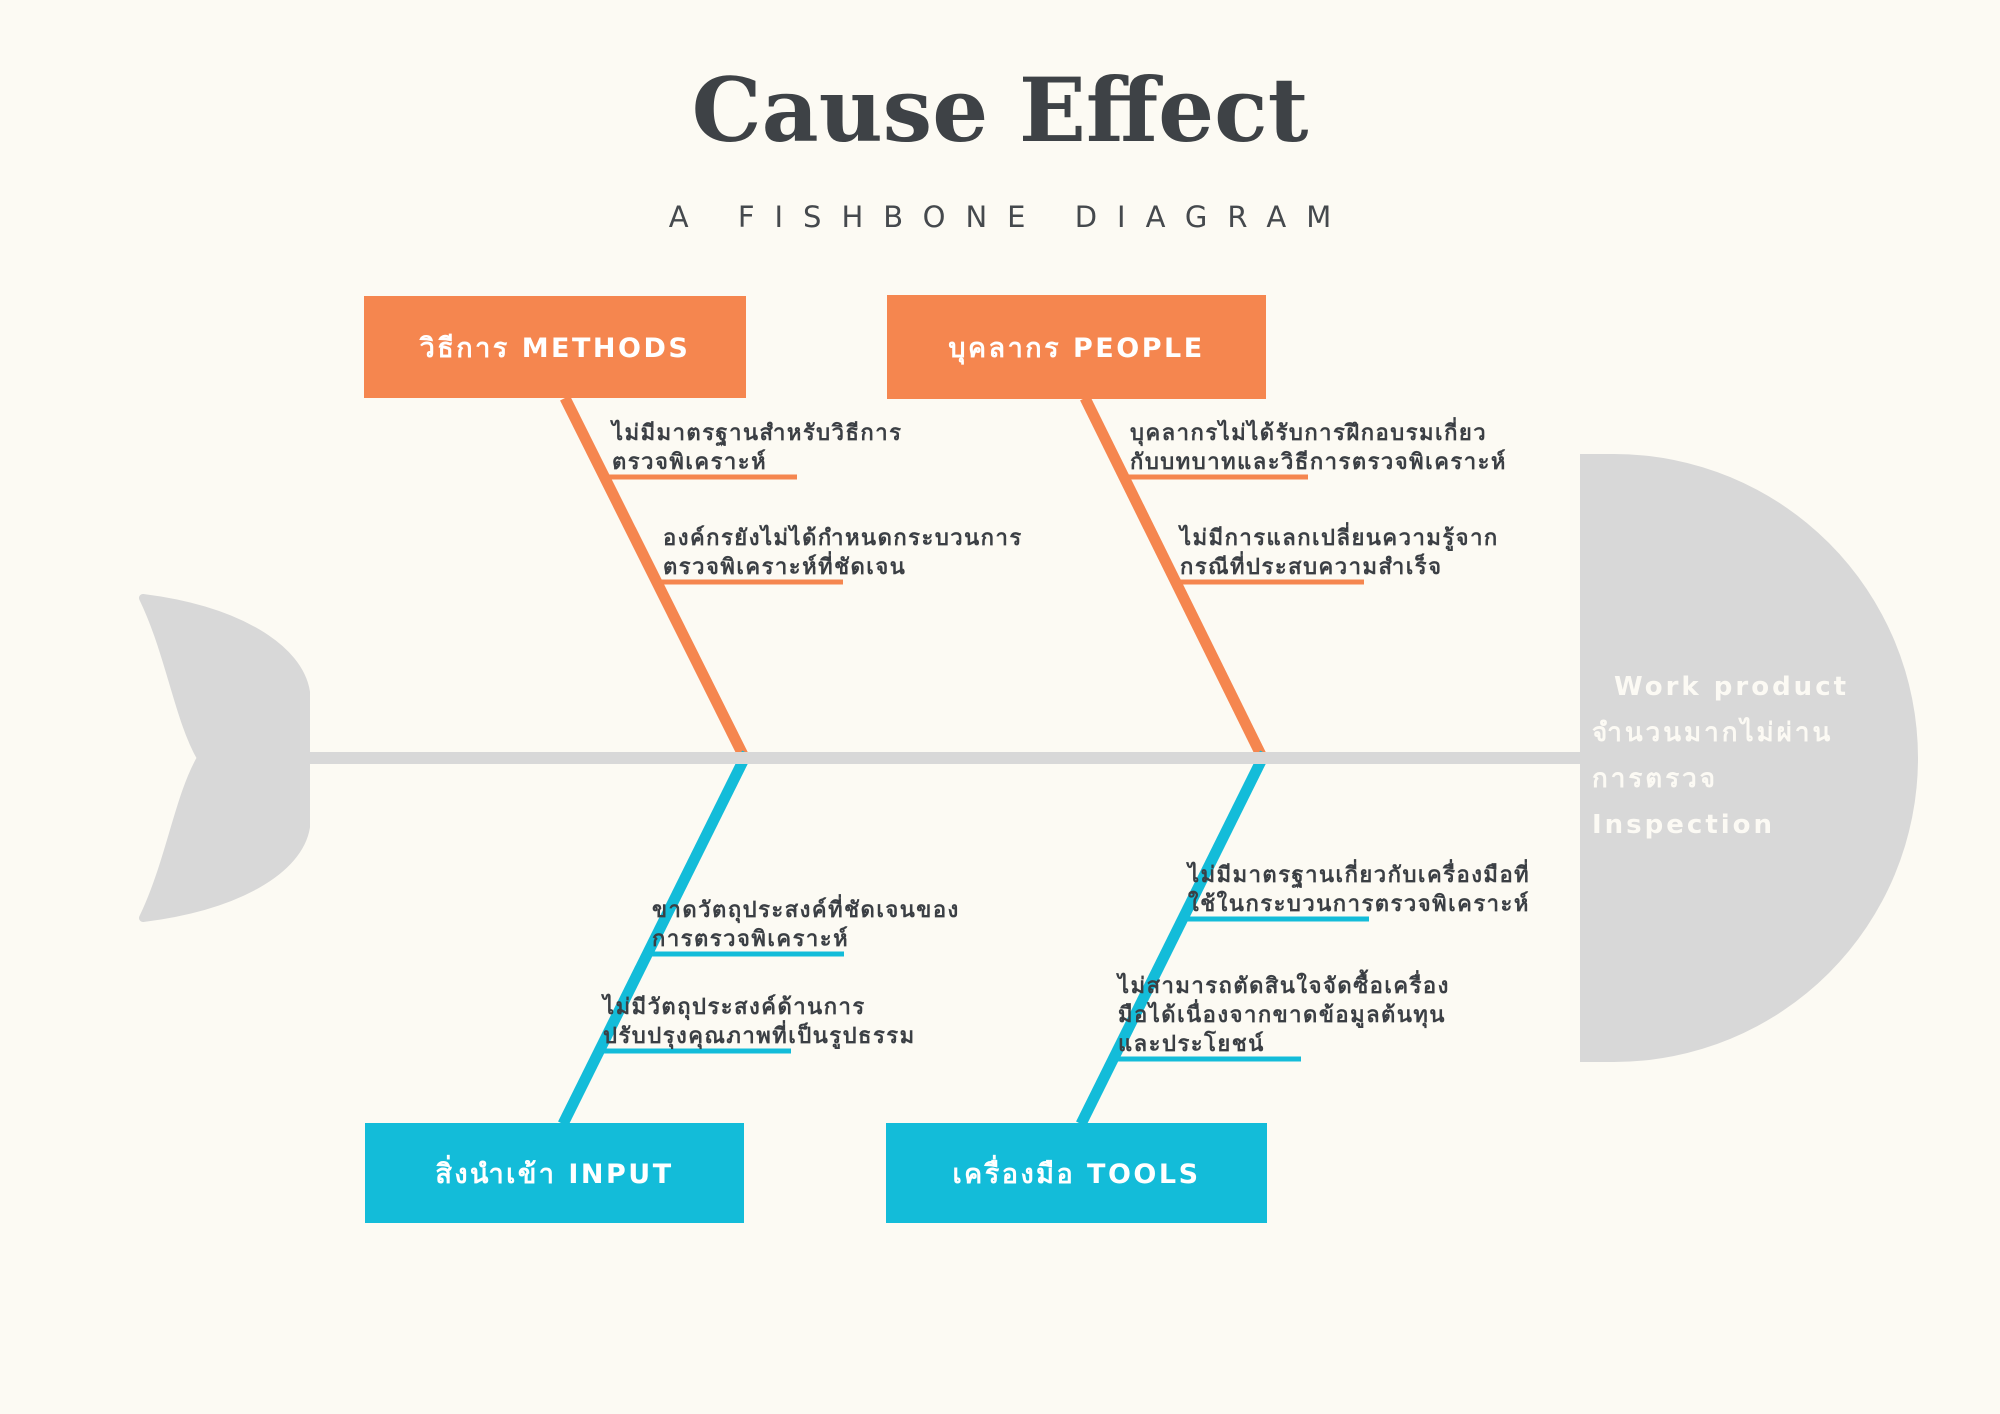 The width and height of the screenshot is (2000, 1414). Describe the element at coordinates (1309, 433) in the screenshot. I see `cause-line: บุคลากรไม่ได้รับการฝึกอบรมเกี่ยว` at that location.